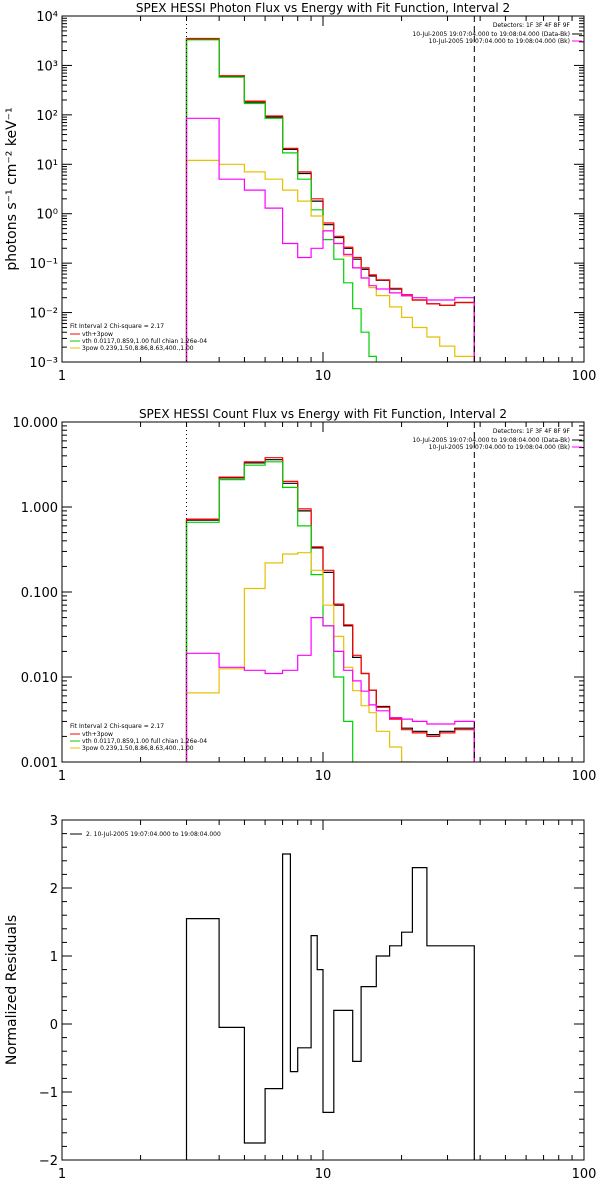 Image resolution: width=600 pixels, height=1204 pixels. What do you see at coordinates (54, 1025) in the screenshot?
I see `y-tick-label: 0` at bounding box center [54, 1025].